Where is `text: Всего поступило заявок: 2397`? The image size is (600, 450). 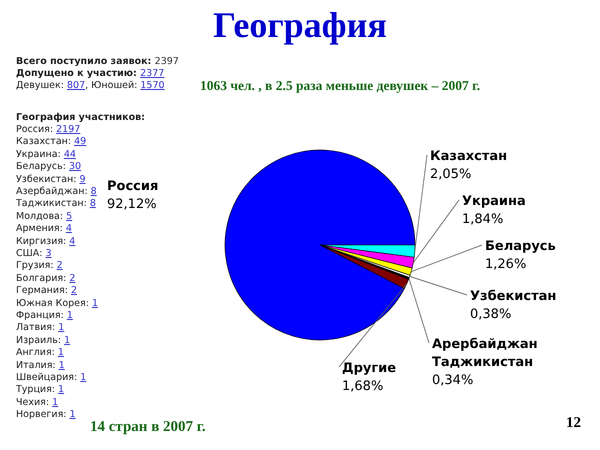
text: Всего поступило заявок: 2397 is located at coordinates (97, 61).